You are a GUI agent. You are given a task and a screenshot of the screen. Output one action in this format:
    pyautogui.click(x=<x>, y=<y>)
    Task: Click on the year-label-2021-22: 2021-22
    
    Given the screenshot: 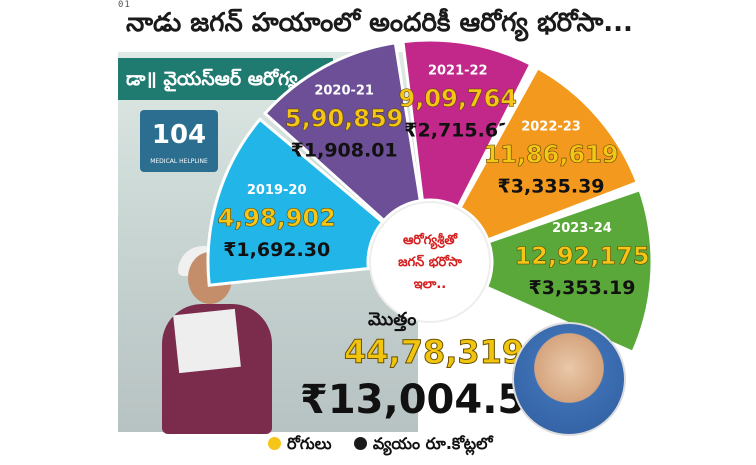 What is the action you would take?
    pyautogui.click(x=458, y=70)
    